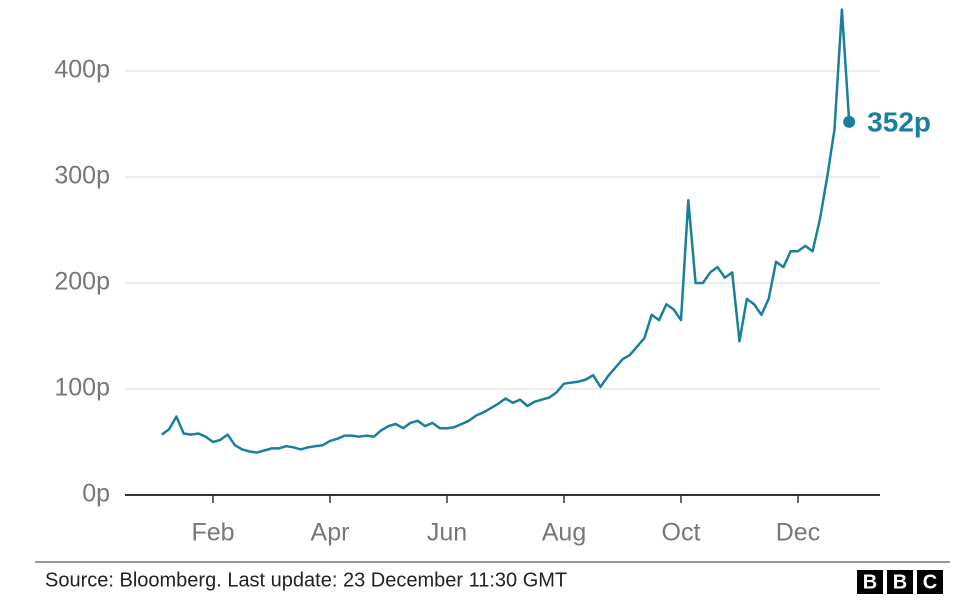 This screenshot has height=602, width=959. What do you see at coordinates (82, 70) in the screenshot?
I see `y-tick-label: 400p` at bounding box center [82, 70].